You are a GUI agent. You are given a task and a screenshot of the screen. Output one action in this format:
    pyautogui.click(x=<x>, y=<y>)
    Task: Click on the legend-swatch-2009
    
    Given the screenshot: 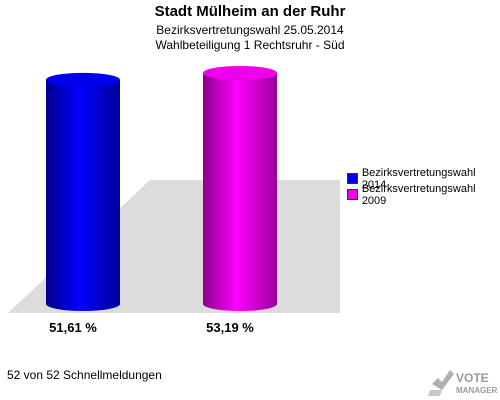 What is the action you would take?
    pyautogui.click(x=352, y=194)
    